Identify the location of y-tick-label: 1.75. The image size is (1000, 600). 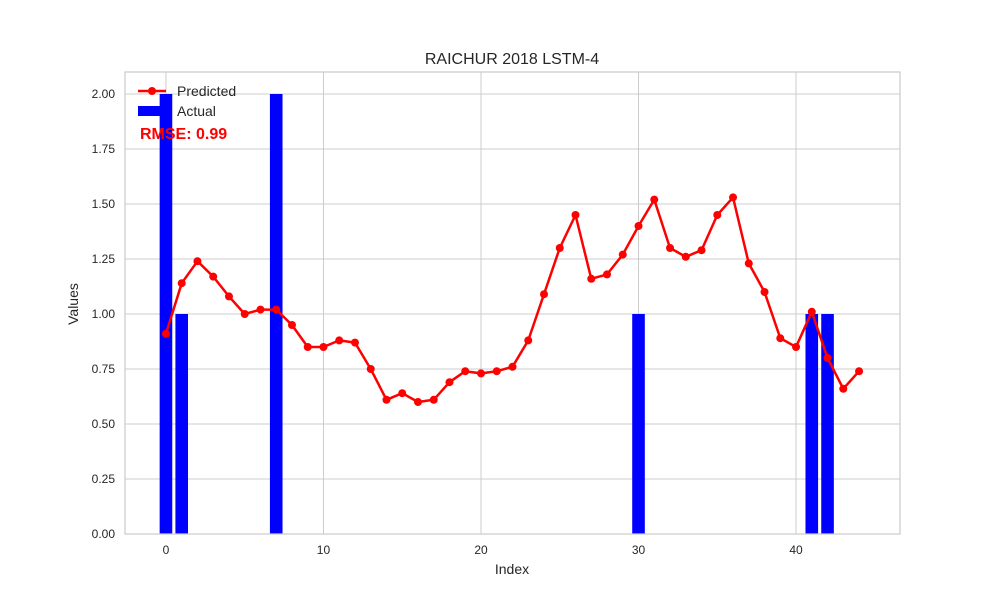
(104, 149).